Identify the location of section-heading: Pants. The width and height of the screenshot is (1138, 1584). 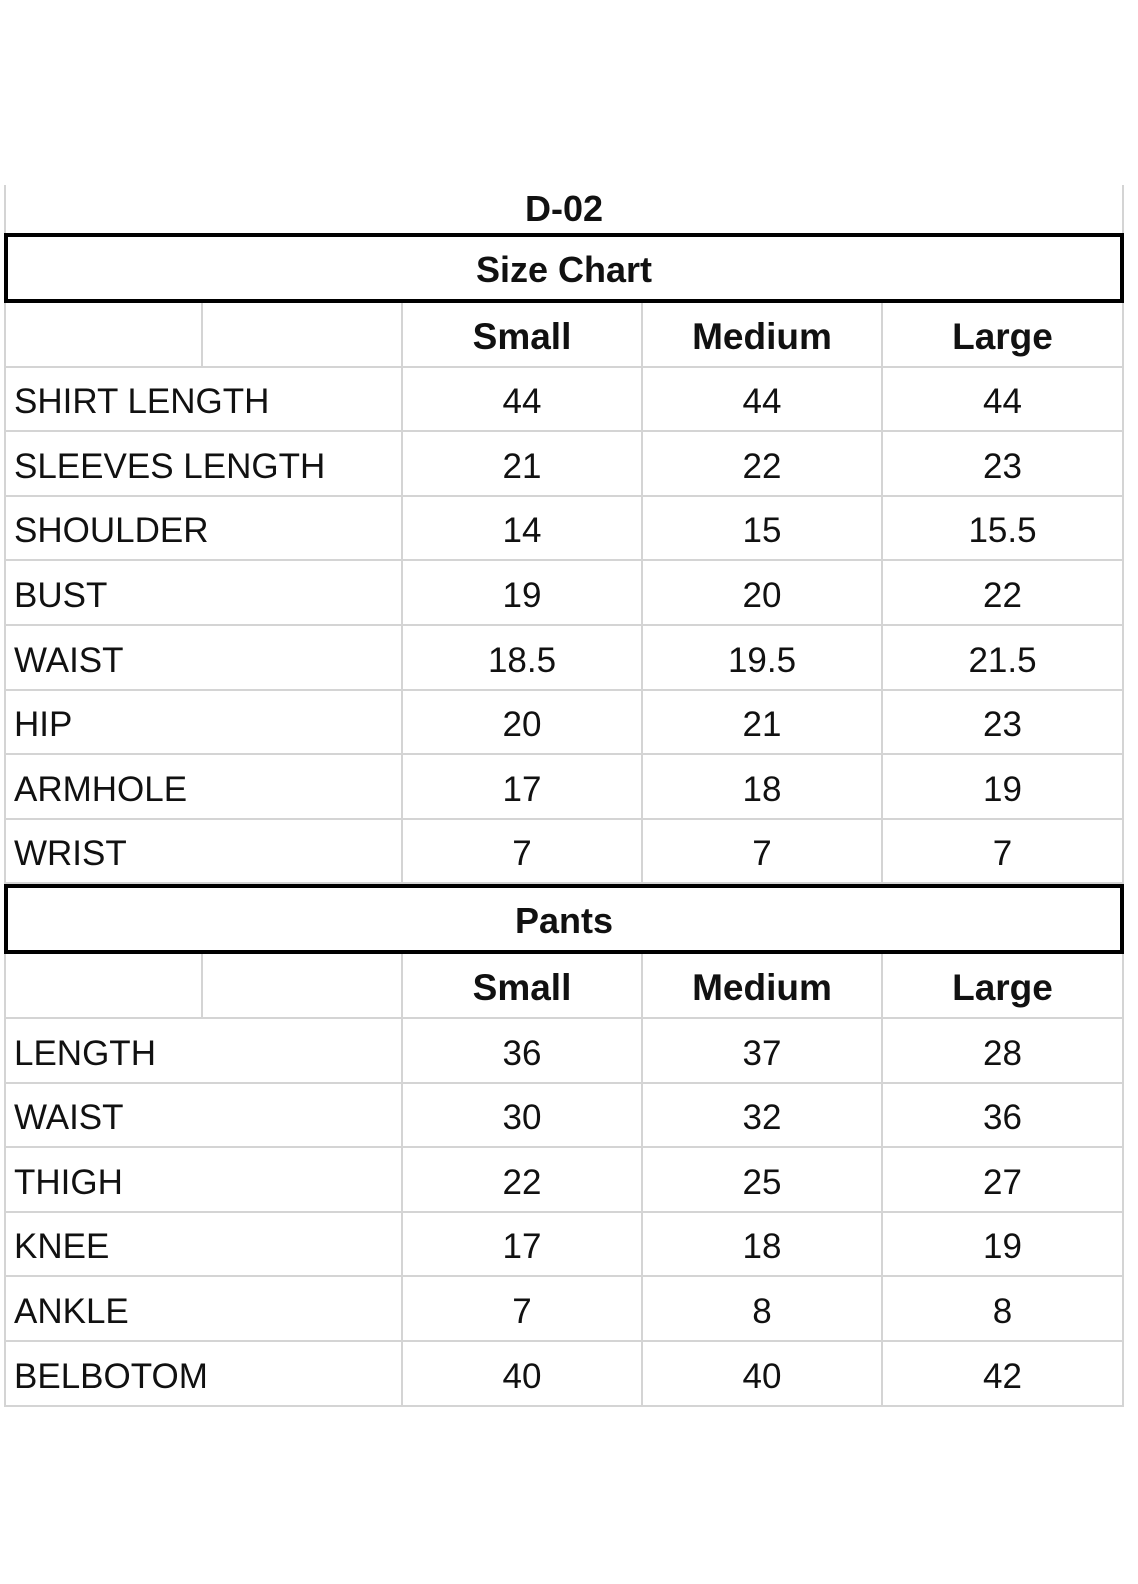
(564, 919).